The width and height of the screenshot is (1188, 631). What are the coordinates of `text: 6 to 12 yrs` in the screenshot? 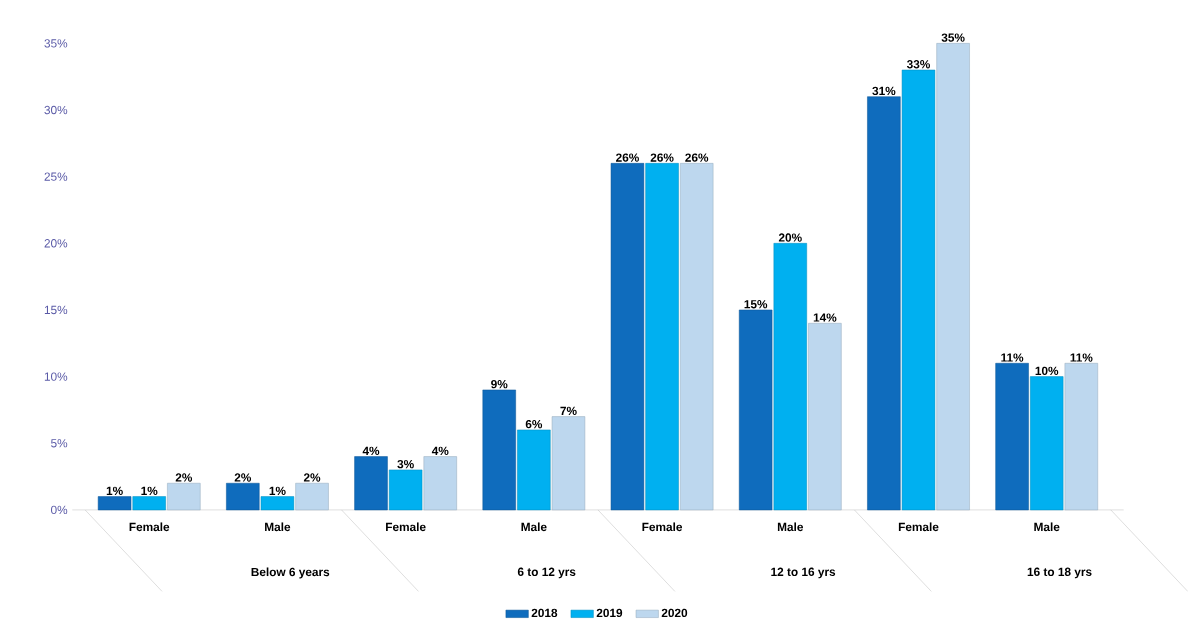 It's located at (546, 573).